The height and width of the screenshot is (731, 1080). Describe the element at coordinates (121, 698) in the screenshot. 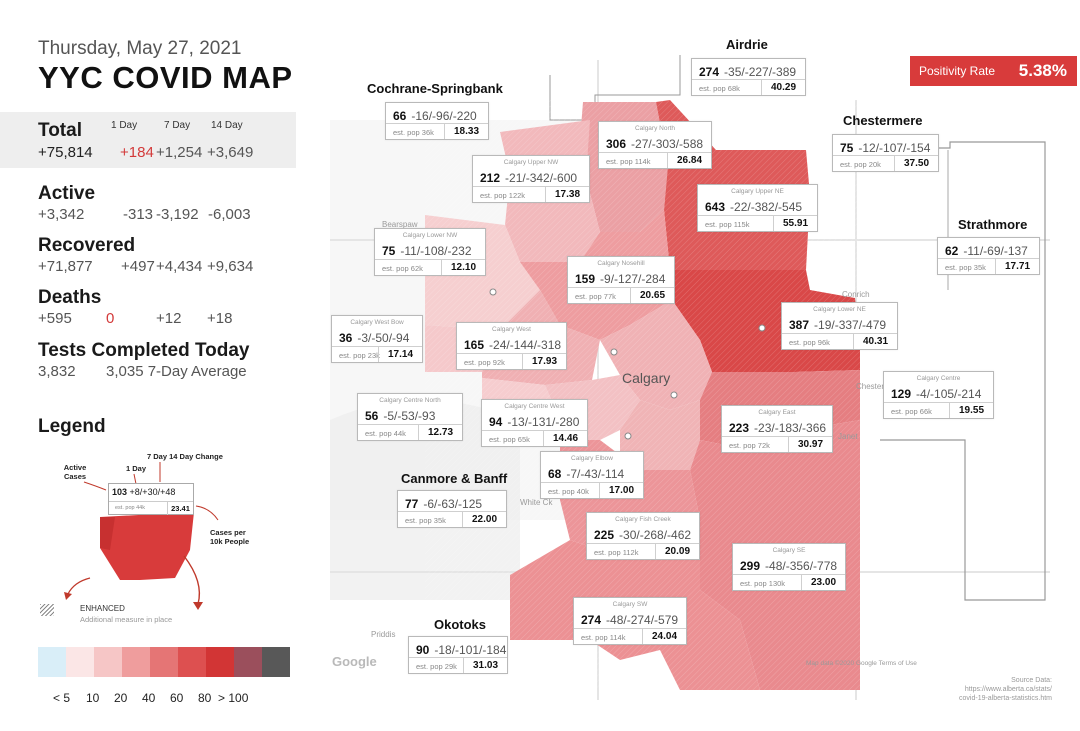

I see `scale-label: 20` at that location.